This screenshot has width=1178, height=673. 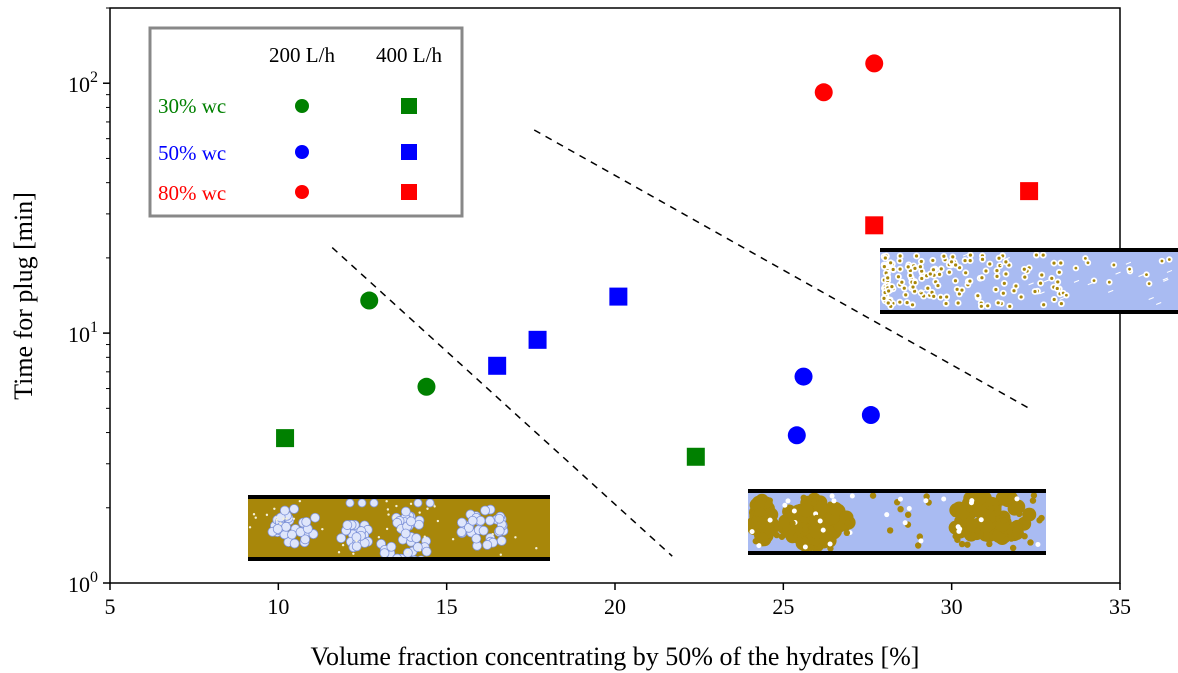 I want to click on water-continuous-pipe-inset, so click(x=1029, y=281).